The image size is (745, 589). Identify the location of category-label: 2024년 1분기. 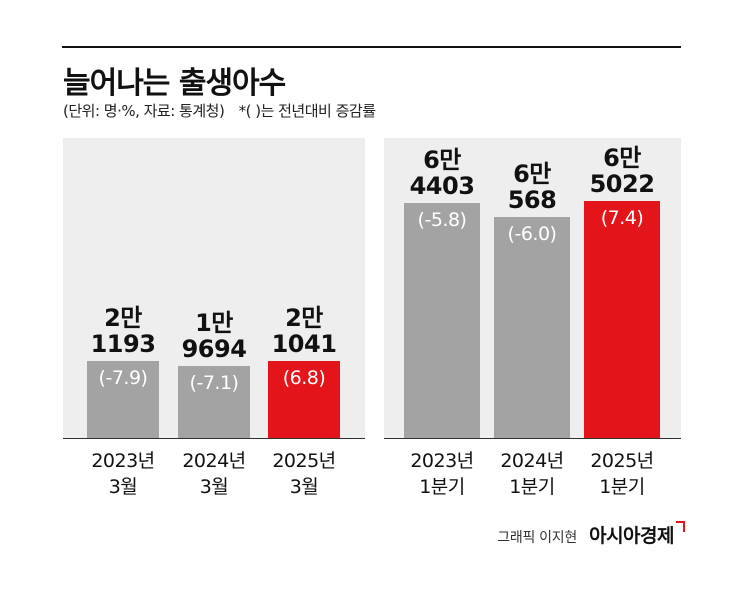
(532, 474).